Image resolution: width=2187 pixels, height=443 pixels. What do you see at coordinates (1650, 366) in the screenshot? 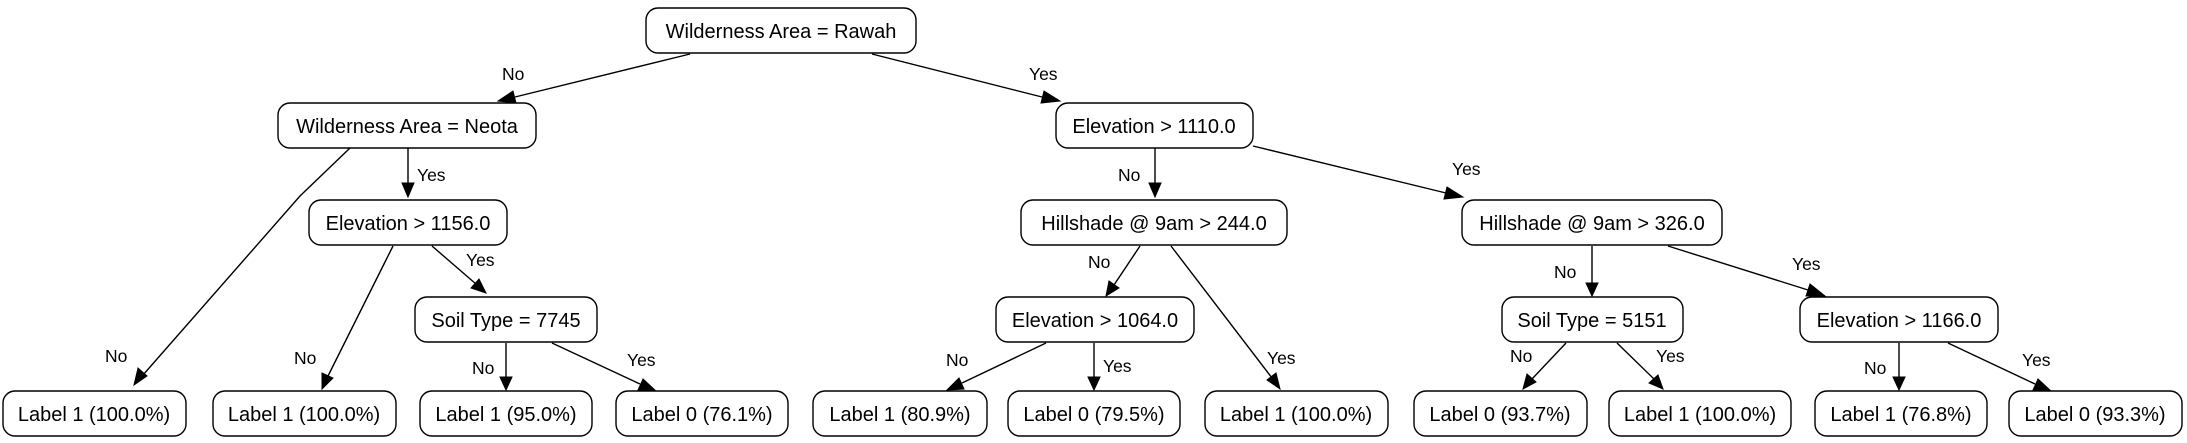
I see `edge-soil5151-yes: Yes` at bounding box center [1650, 366].